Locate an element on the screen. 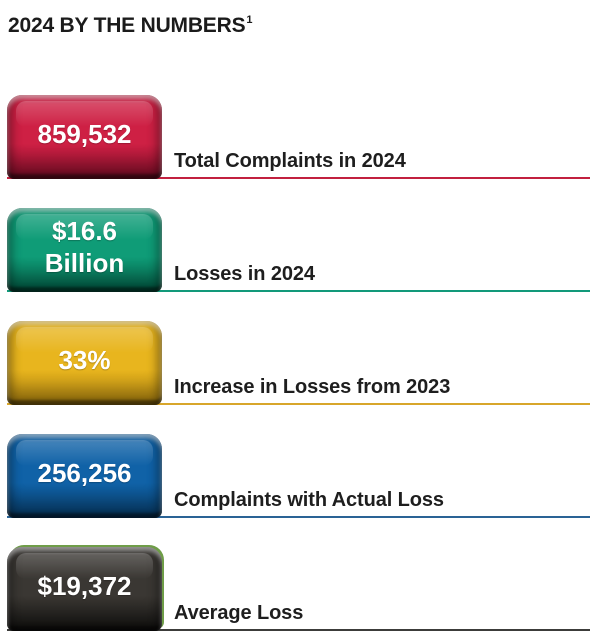  stat-label: Total Complaints in 2024 is located at coordinates (290, 161).